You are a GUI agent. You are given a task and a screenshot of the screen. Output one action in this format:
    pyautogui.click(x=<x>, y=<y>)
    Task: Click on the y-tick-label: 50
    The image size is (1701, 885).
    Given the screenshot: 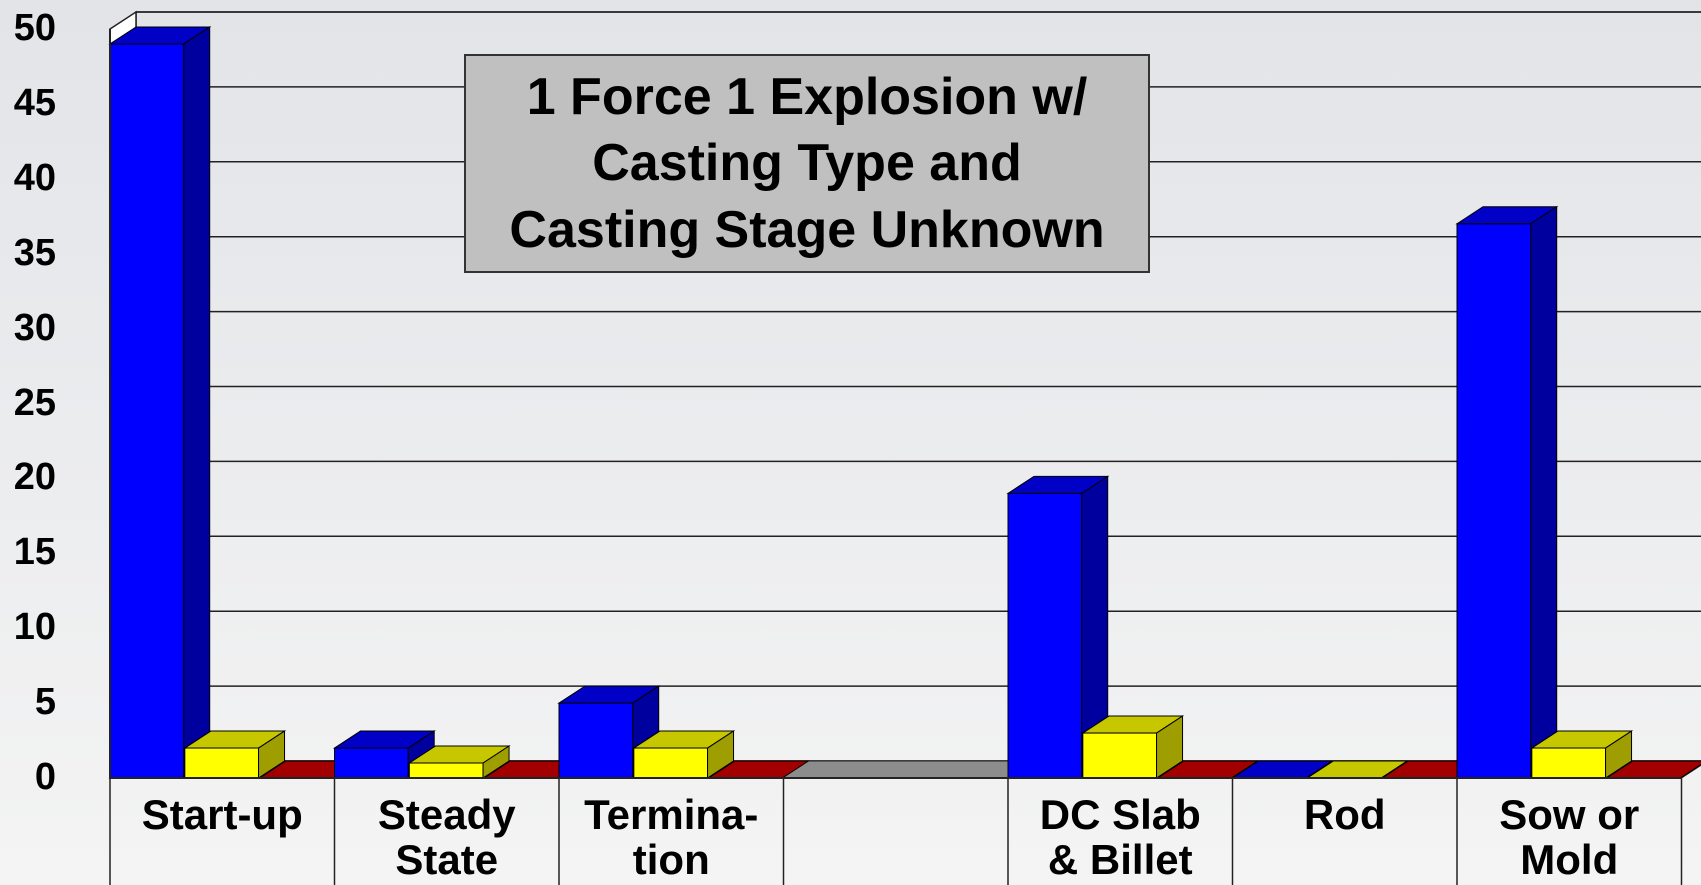 What is the action you would take?
    pyautogui.click(x=34, y=28)
    